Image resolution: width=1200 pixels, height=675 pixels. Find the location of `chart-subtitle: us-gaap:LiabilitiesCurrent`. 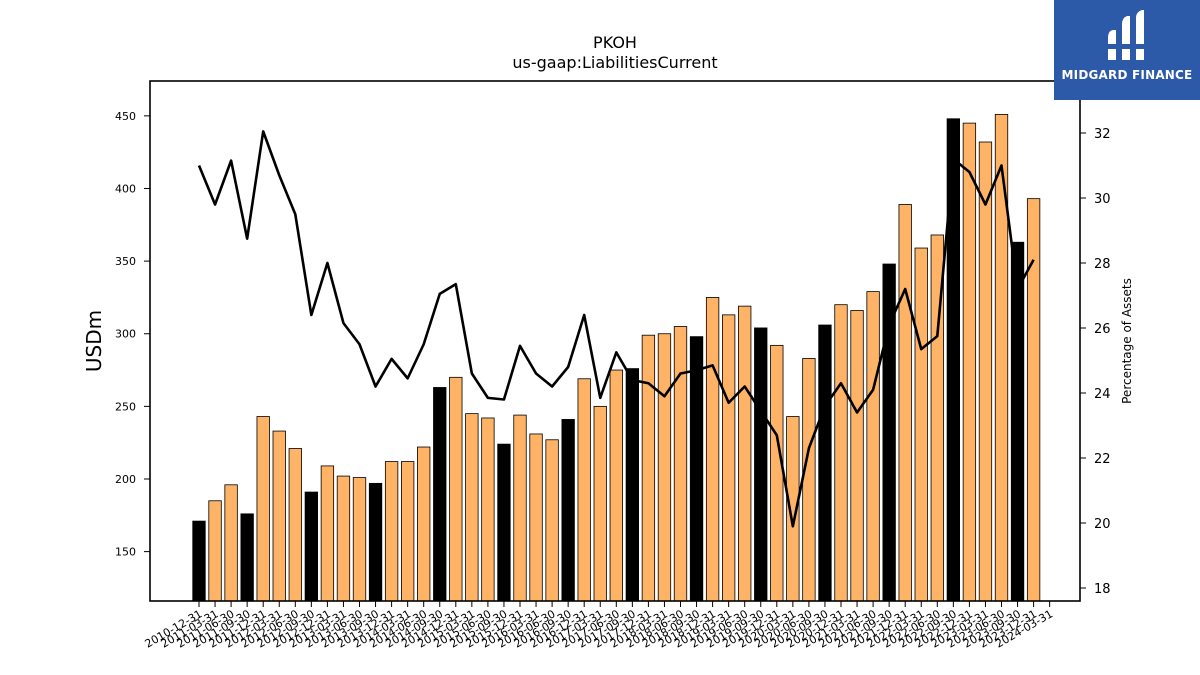

chart-subtitle: us-gaap:LiabilitiesCurrent is located at coordinates (614, 62).